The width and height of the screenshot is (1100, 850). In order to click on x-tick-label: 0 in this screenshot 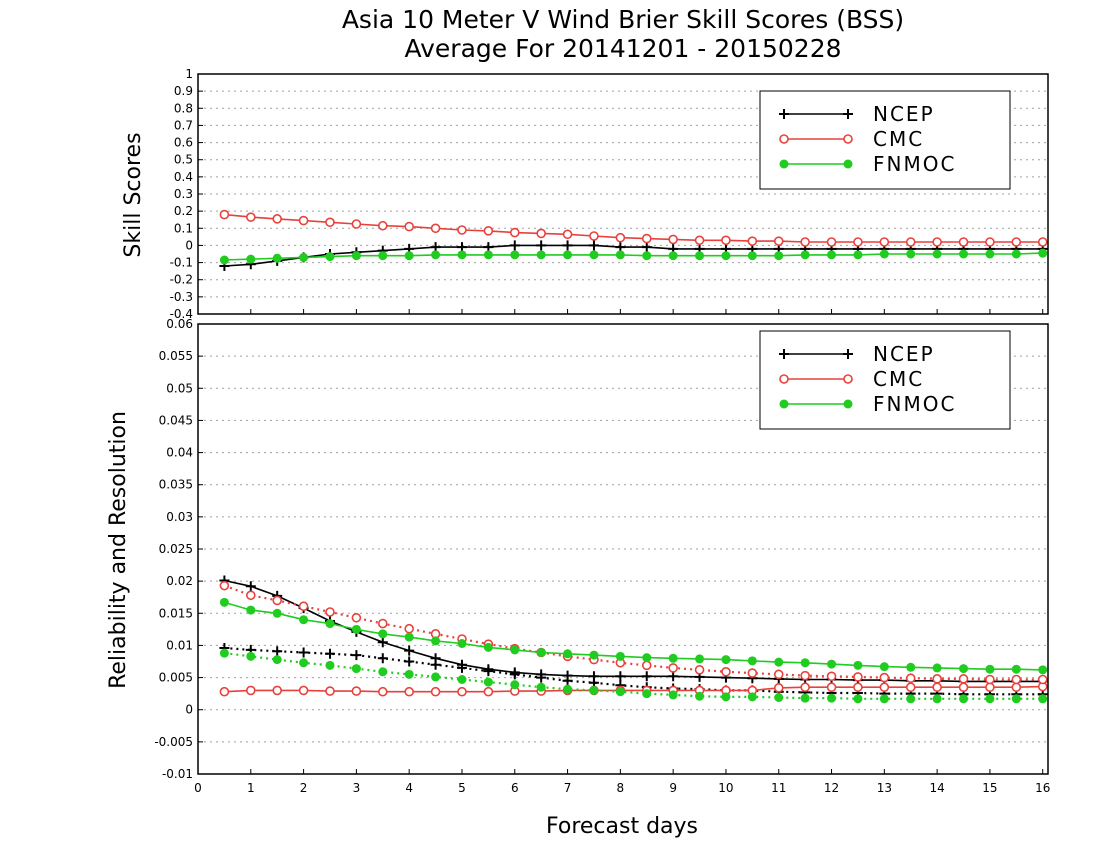, I will do `click(198, 788)`.